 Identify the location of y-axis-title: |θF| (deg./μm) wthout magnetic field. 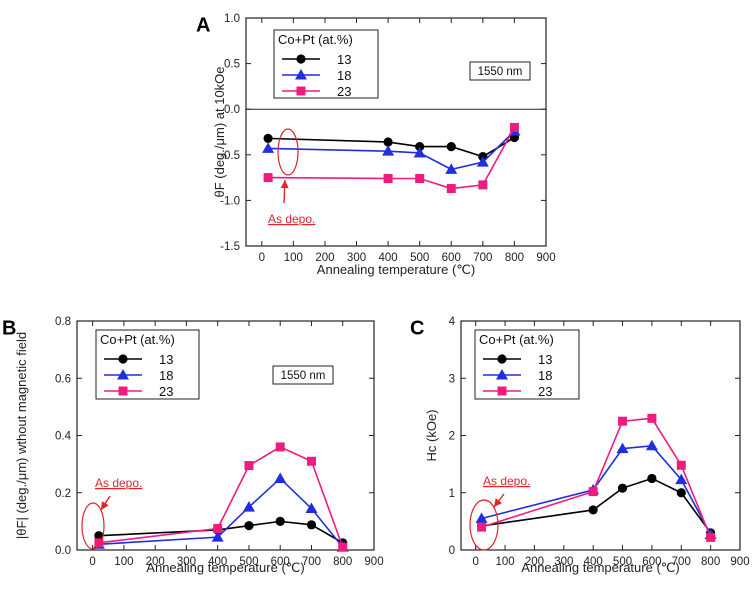
(21, 435).